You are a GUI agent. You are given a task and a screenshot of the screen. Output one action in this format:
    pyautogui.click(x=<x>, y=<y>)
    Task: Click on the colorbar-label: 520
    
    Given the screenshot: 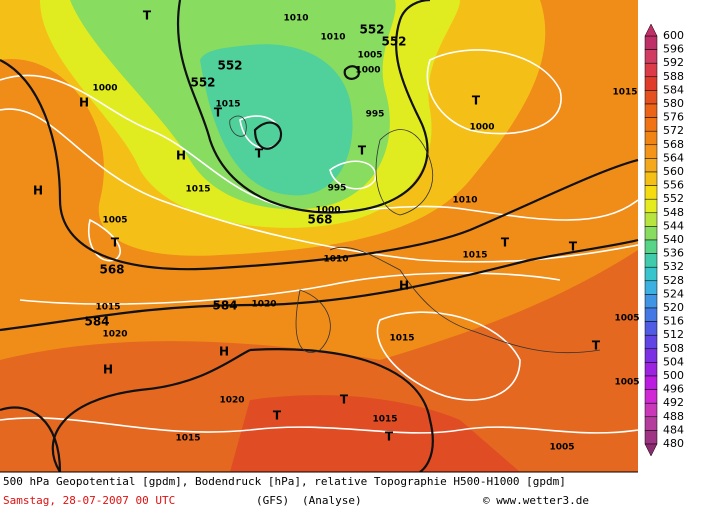 What is the action you would take?
    pyautogui.click(x=673, y=307)
    